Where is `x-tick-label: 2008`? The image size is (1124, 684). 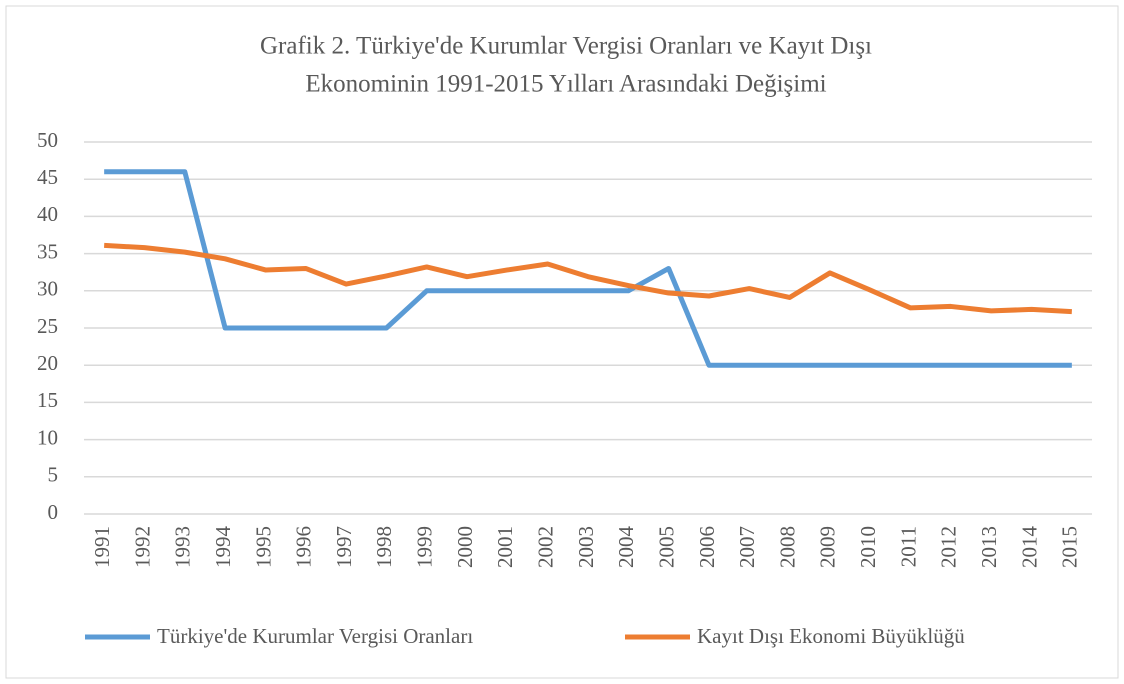
x-tick-label: 2008 is located at coordinates (787, 547).